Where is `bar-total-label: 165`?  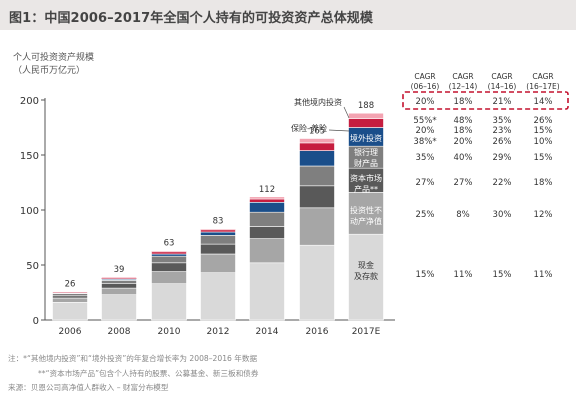
bar-total-label: 165 is located at coordinates (317, 132).